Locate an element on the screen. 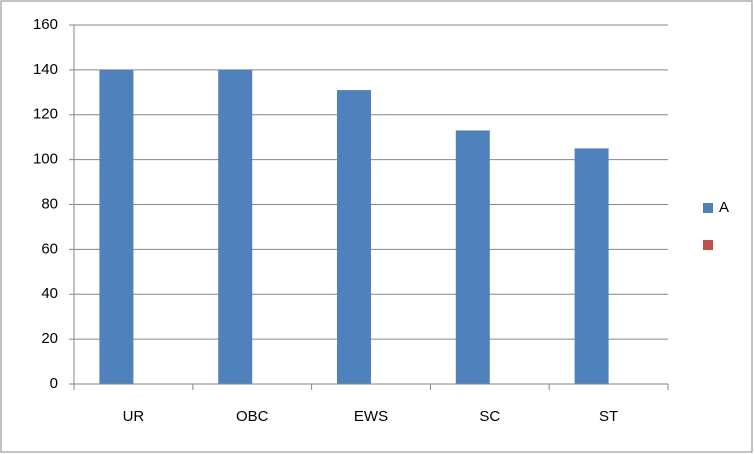 The width and height of the screenshot is (754, 454). x-tick-label: OBC is located at coordinates (252, 416).